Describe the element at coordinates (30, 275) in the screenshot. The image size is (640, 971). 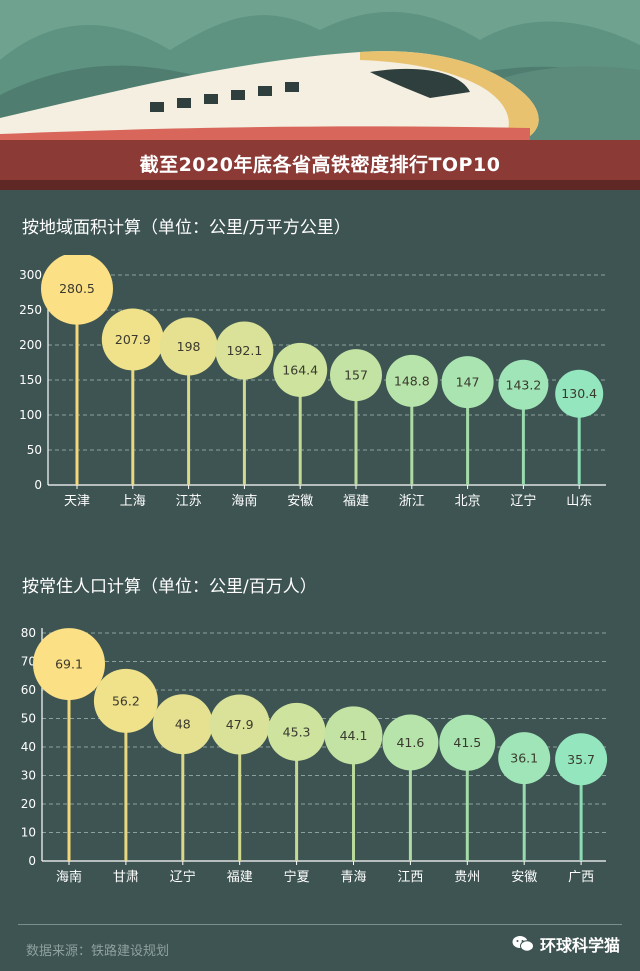
I see `y-tick-label: 300` at that location.